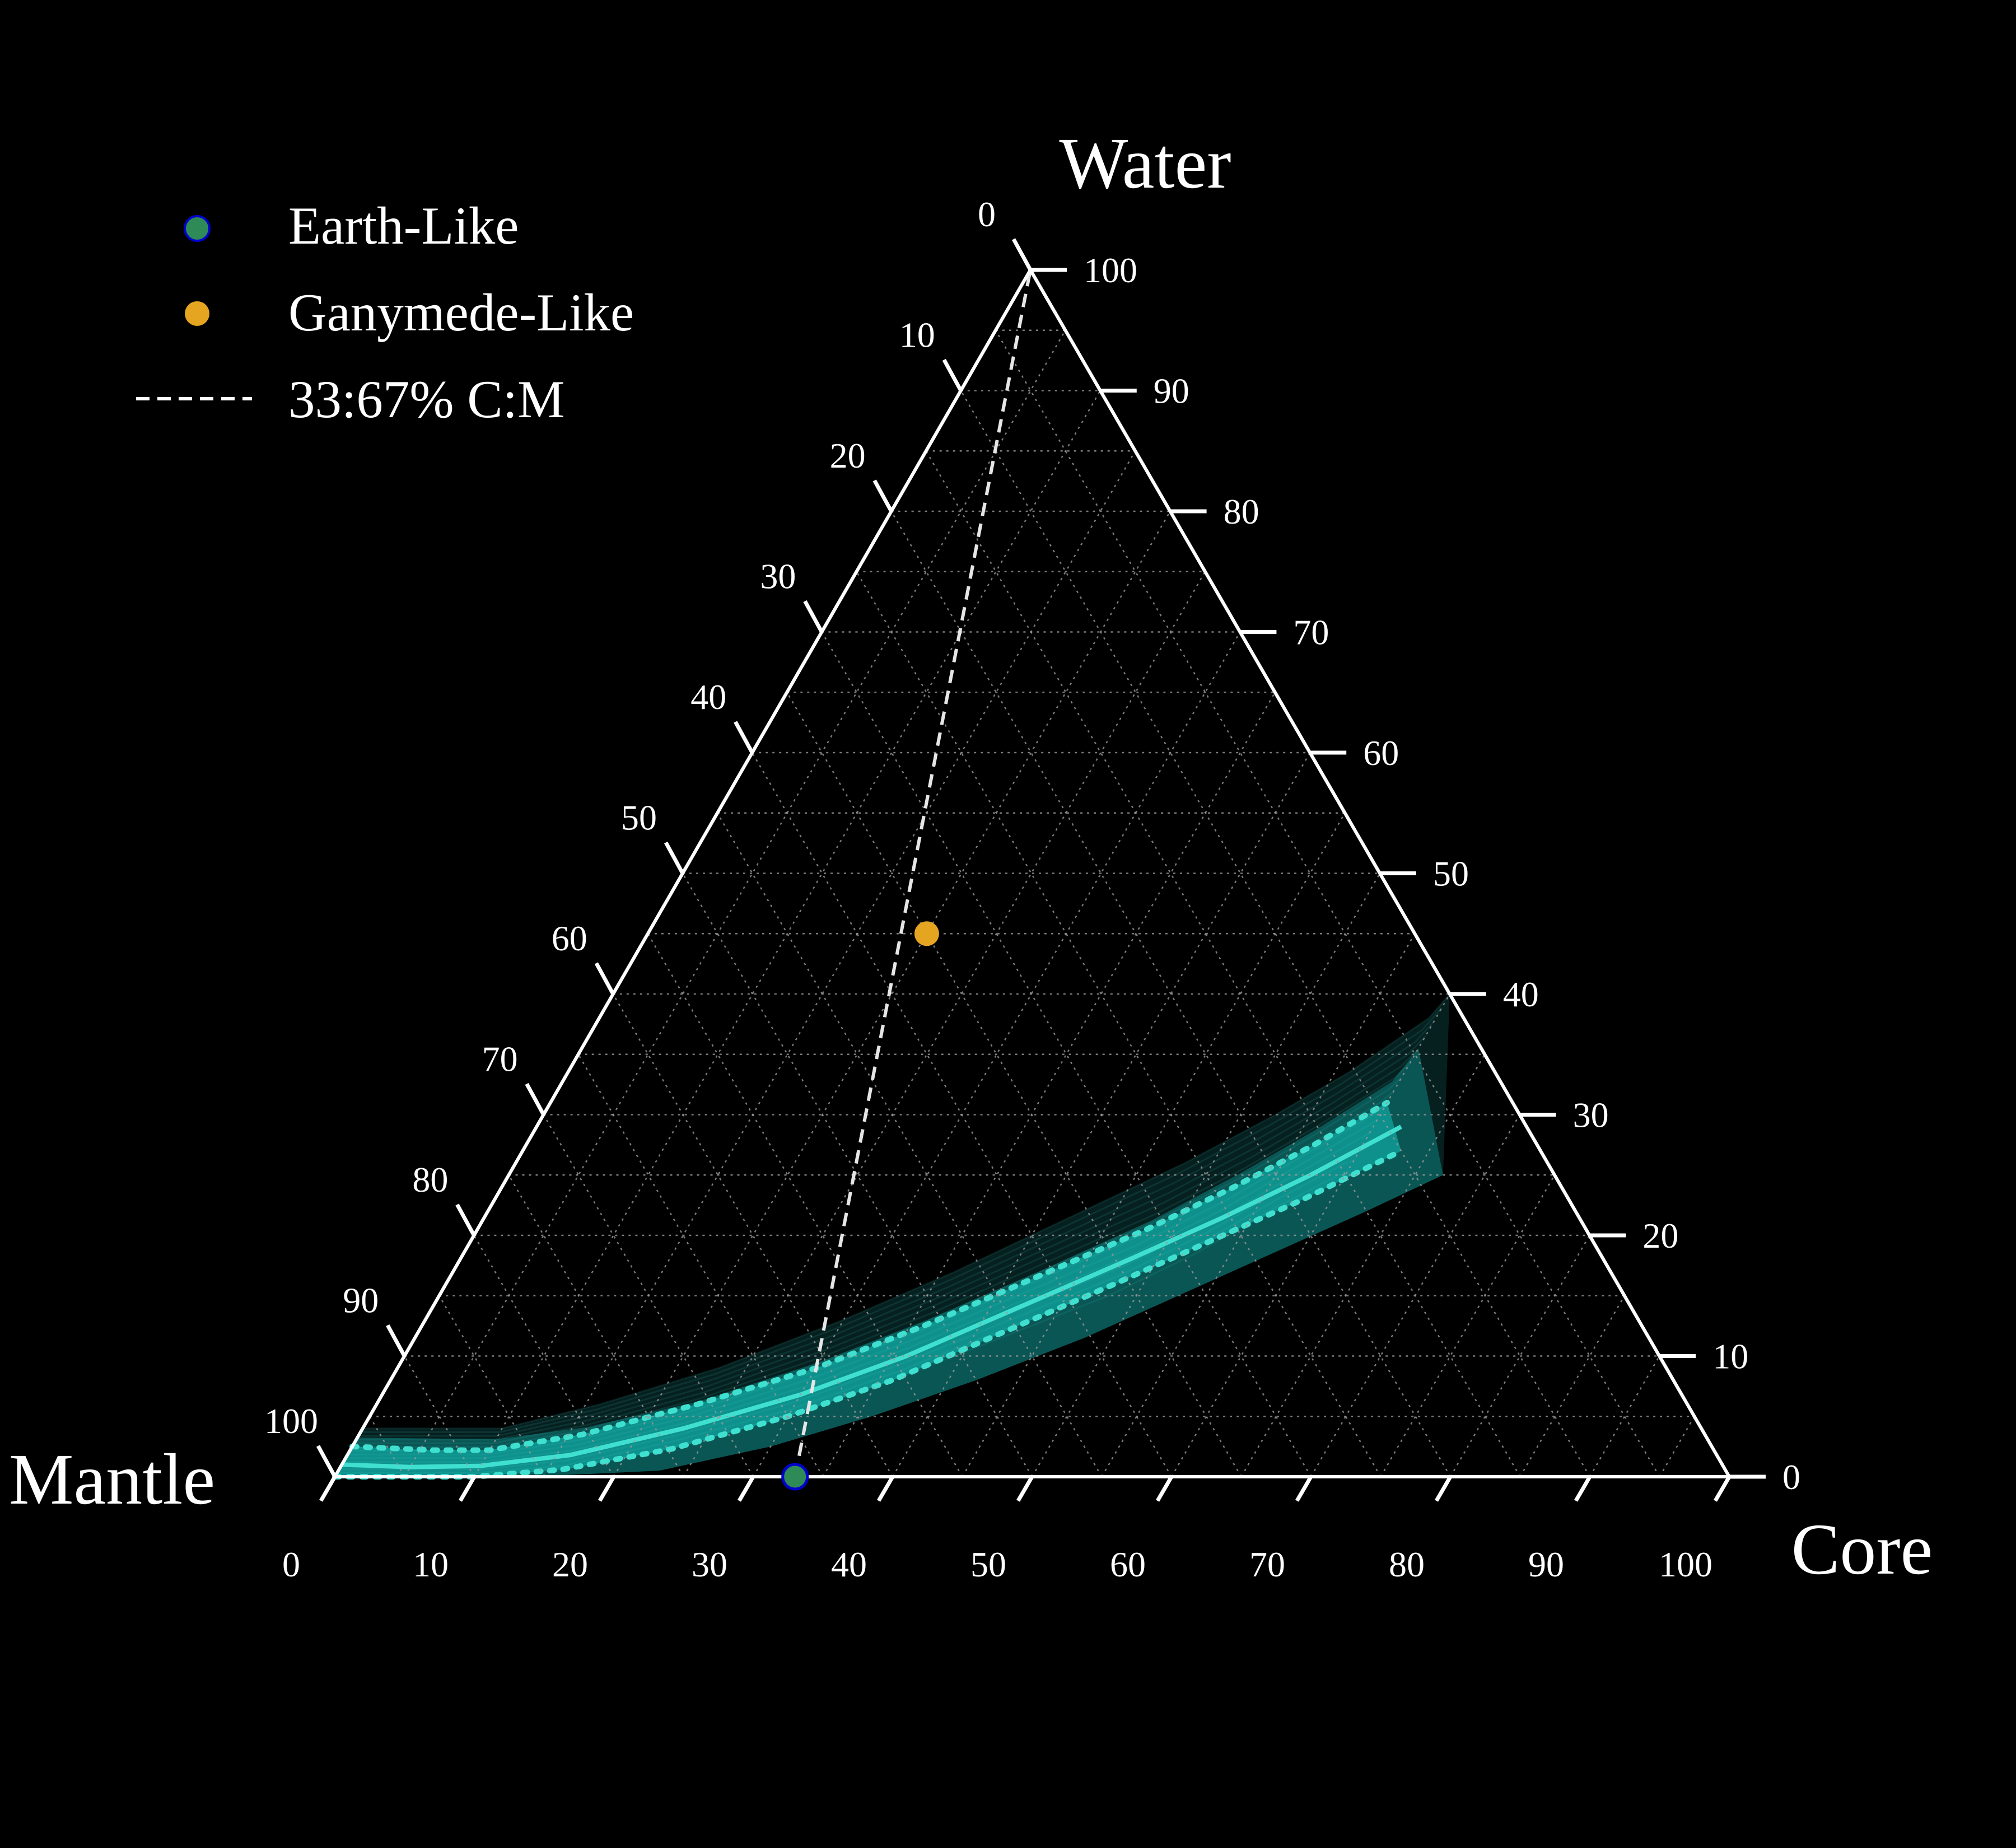  Describe the element at coordinates (927, 934) in the screenshot. I see `data-point-ganymede-like` at that location.